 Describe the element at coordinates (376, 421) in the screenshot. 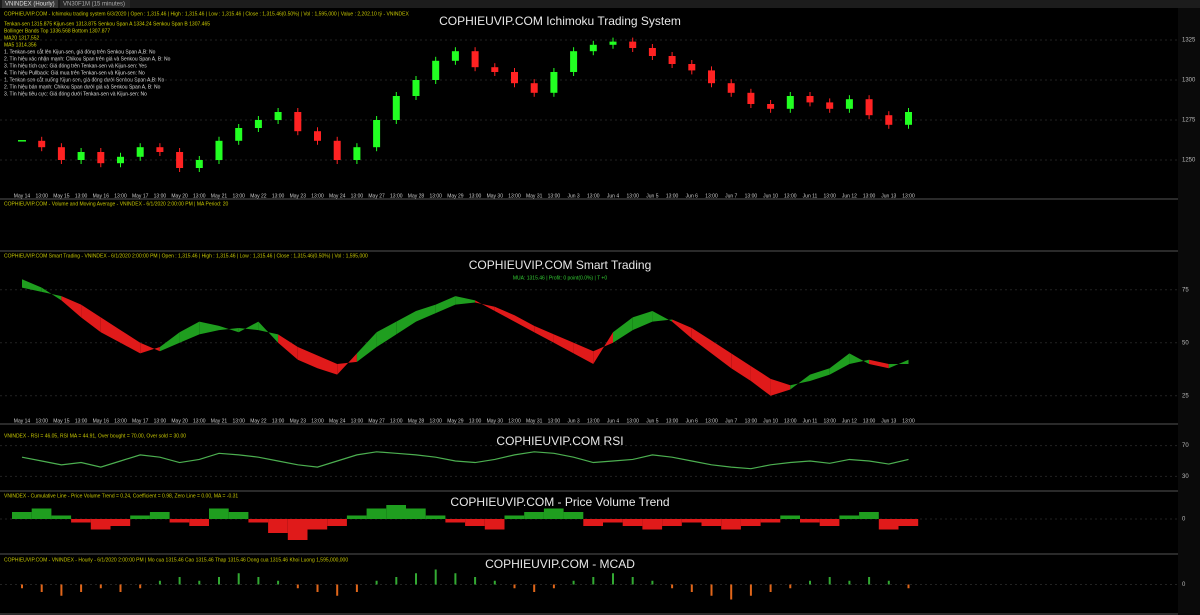

I see `x-tick-label: May 27` at that location.